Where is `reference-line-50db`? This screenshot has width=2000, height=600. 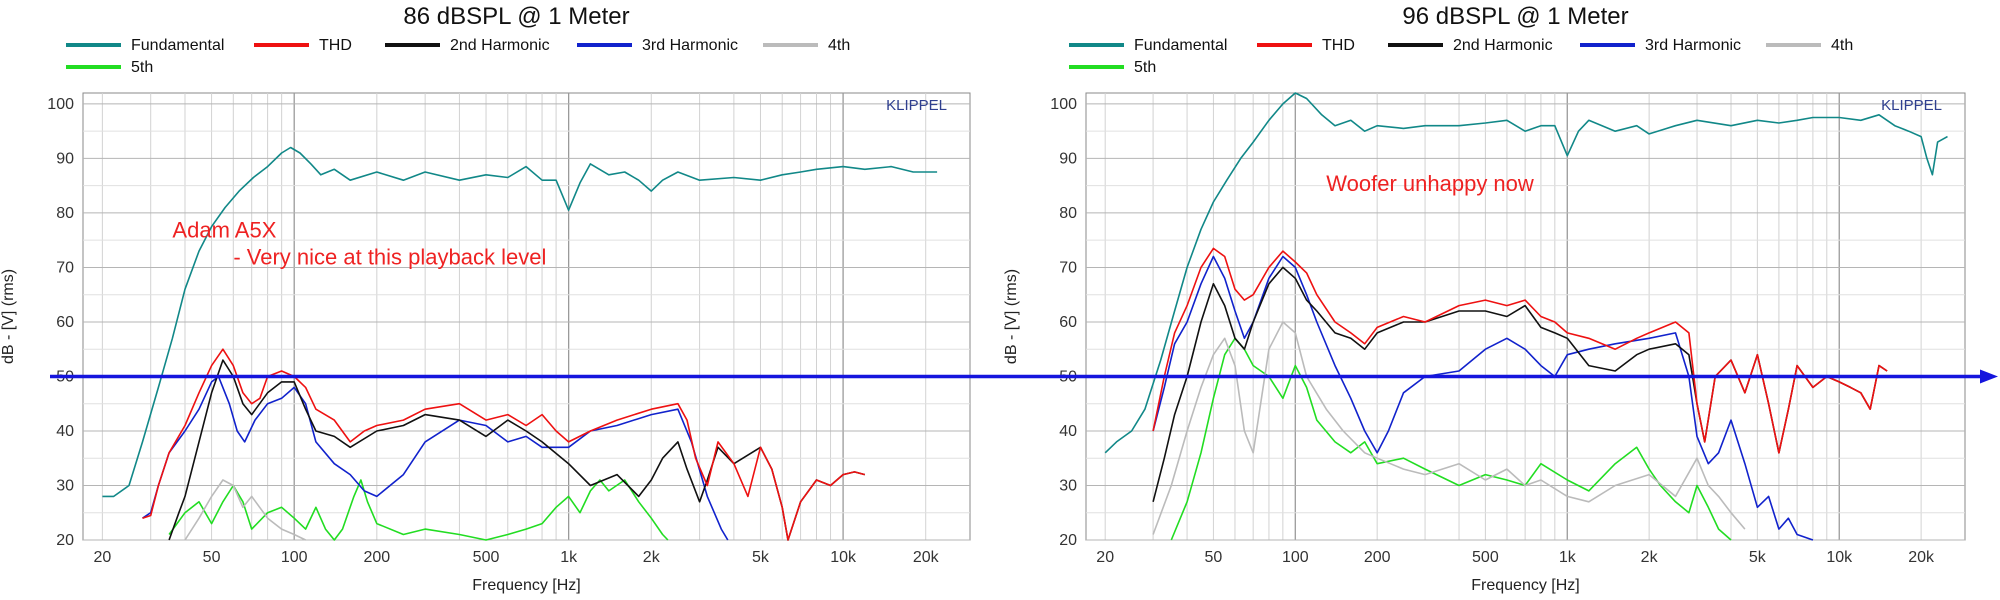
reference-line-50db is located at coordinates (1024, 376).